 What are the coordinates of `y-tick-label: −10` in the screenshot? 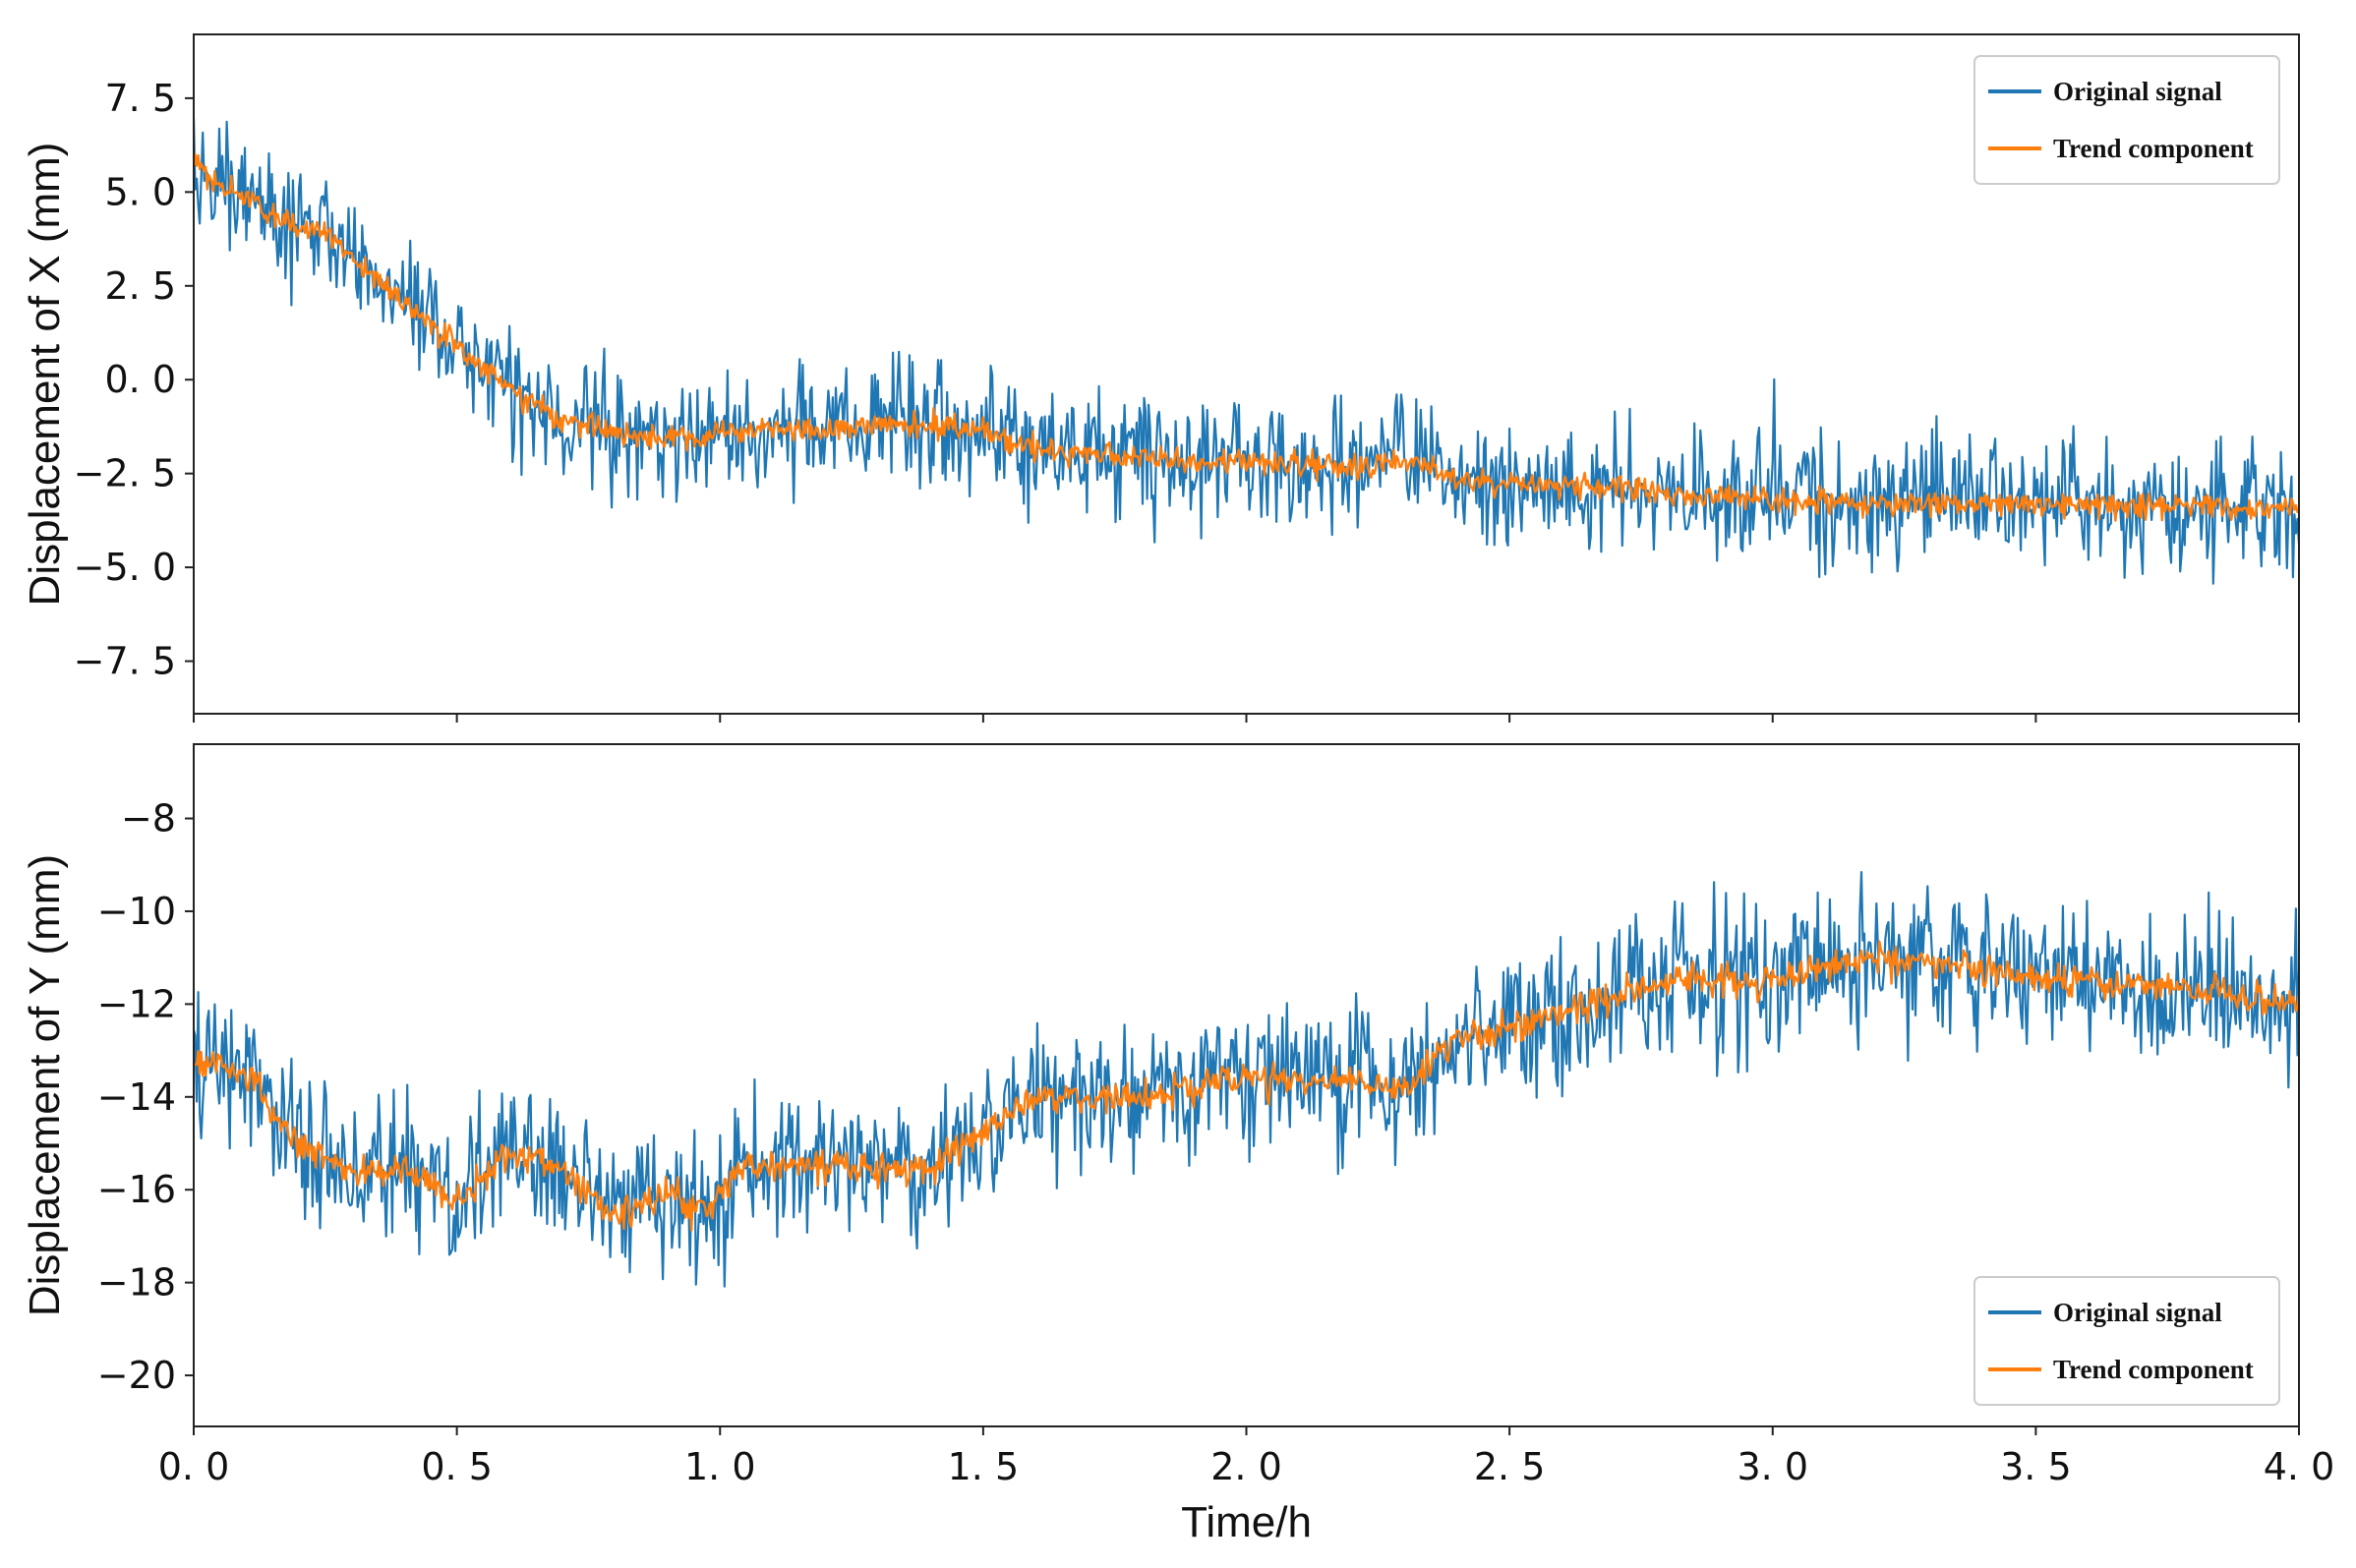 It's located at (136, 911).